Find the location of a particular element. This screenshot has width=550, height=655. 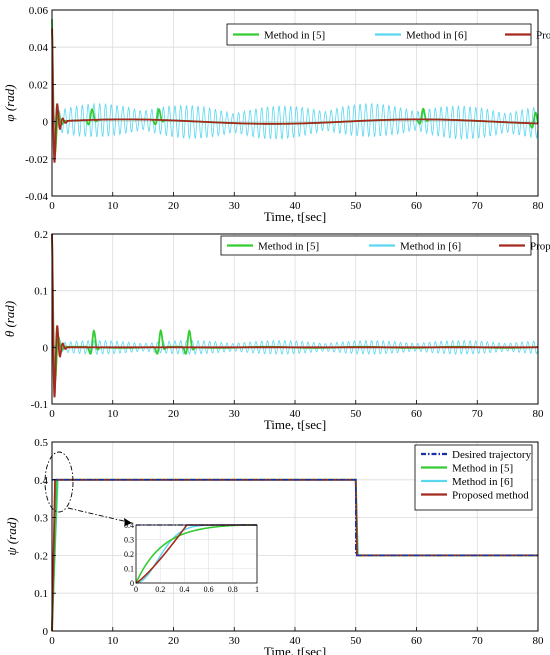

inset-y-tick-label: 0.2 is located at coordinates (129, 554).